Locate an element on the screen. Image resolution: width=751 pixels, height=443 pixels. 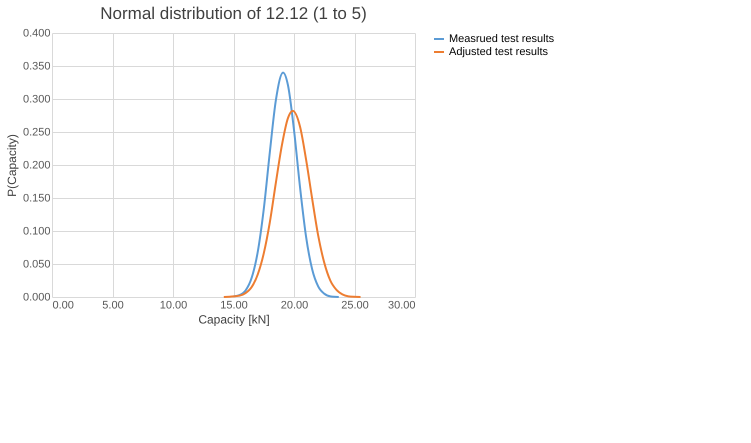
x-tick-label: 5.00 is located at coordinates (113, 306).